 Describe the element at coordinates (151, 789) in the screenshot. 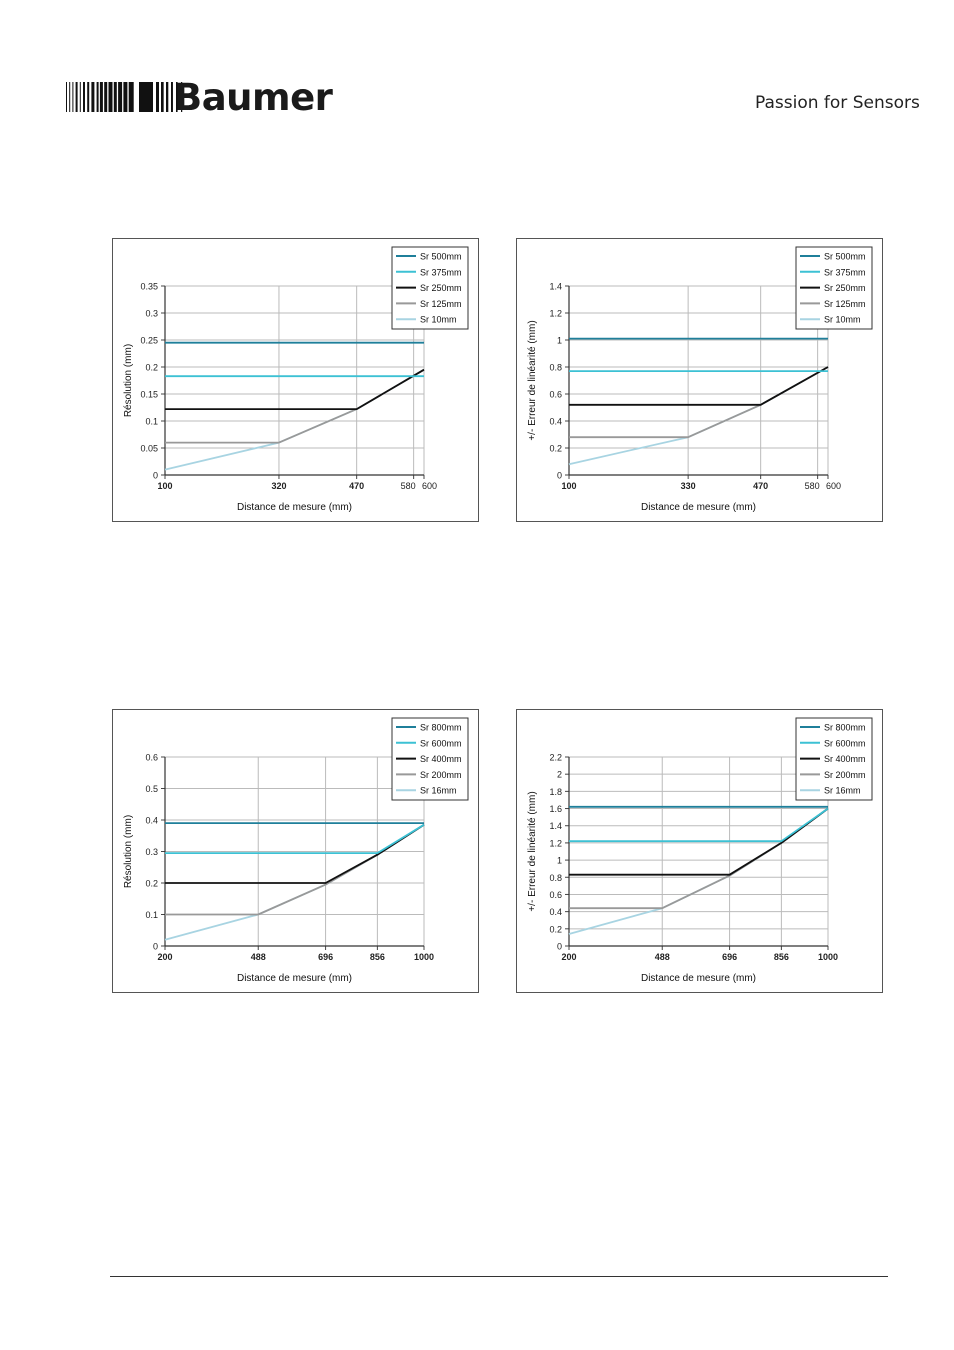

I see `y-tick-label: 0.5` at that location.